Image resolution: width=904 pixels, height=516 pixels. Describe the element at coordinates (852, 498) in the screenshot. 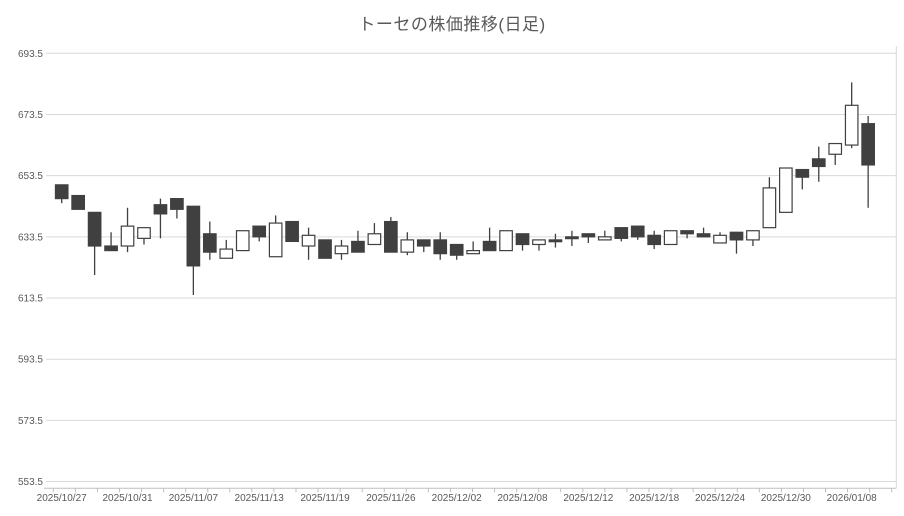

I see `x-axis-label: 2026/01/08` at that location.